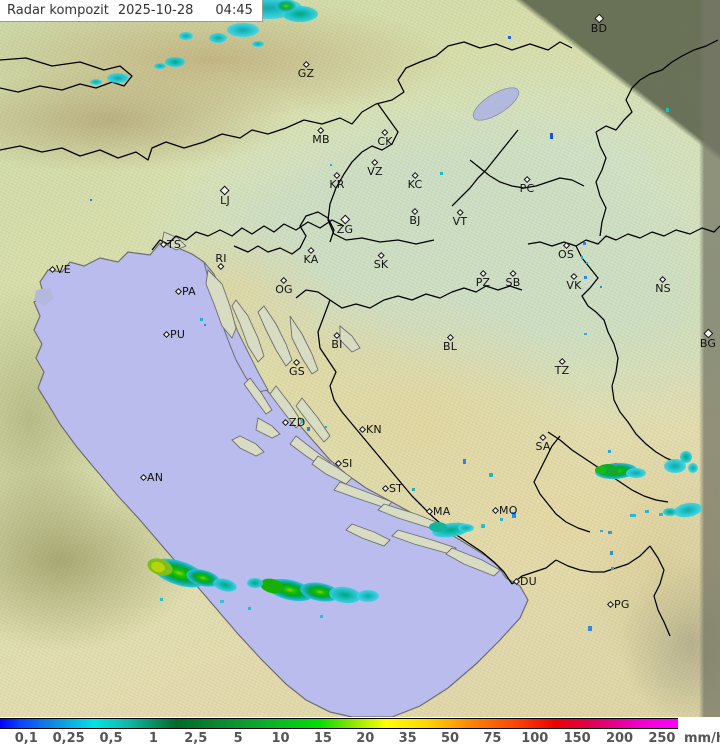  I want to click on border-hu-hr, so click(381, 174).